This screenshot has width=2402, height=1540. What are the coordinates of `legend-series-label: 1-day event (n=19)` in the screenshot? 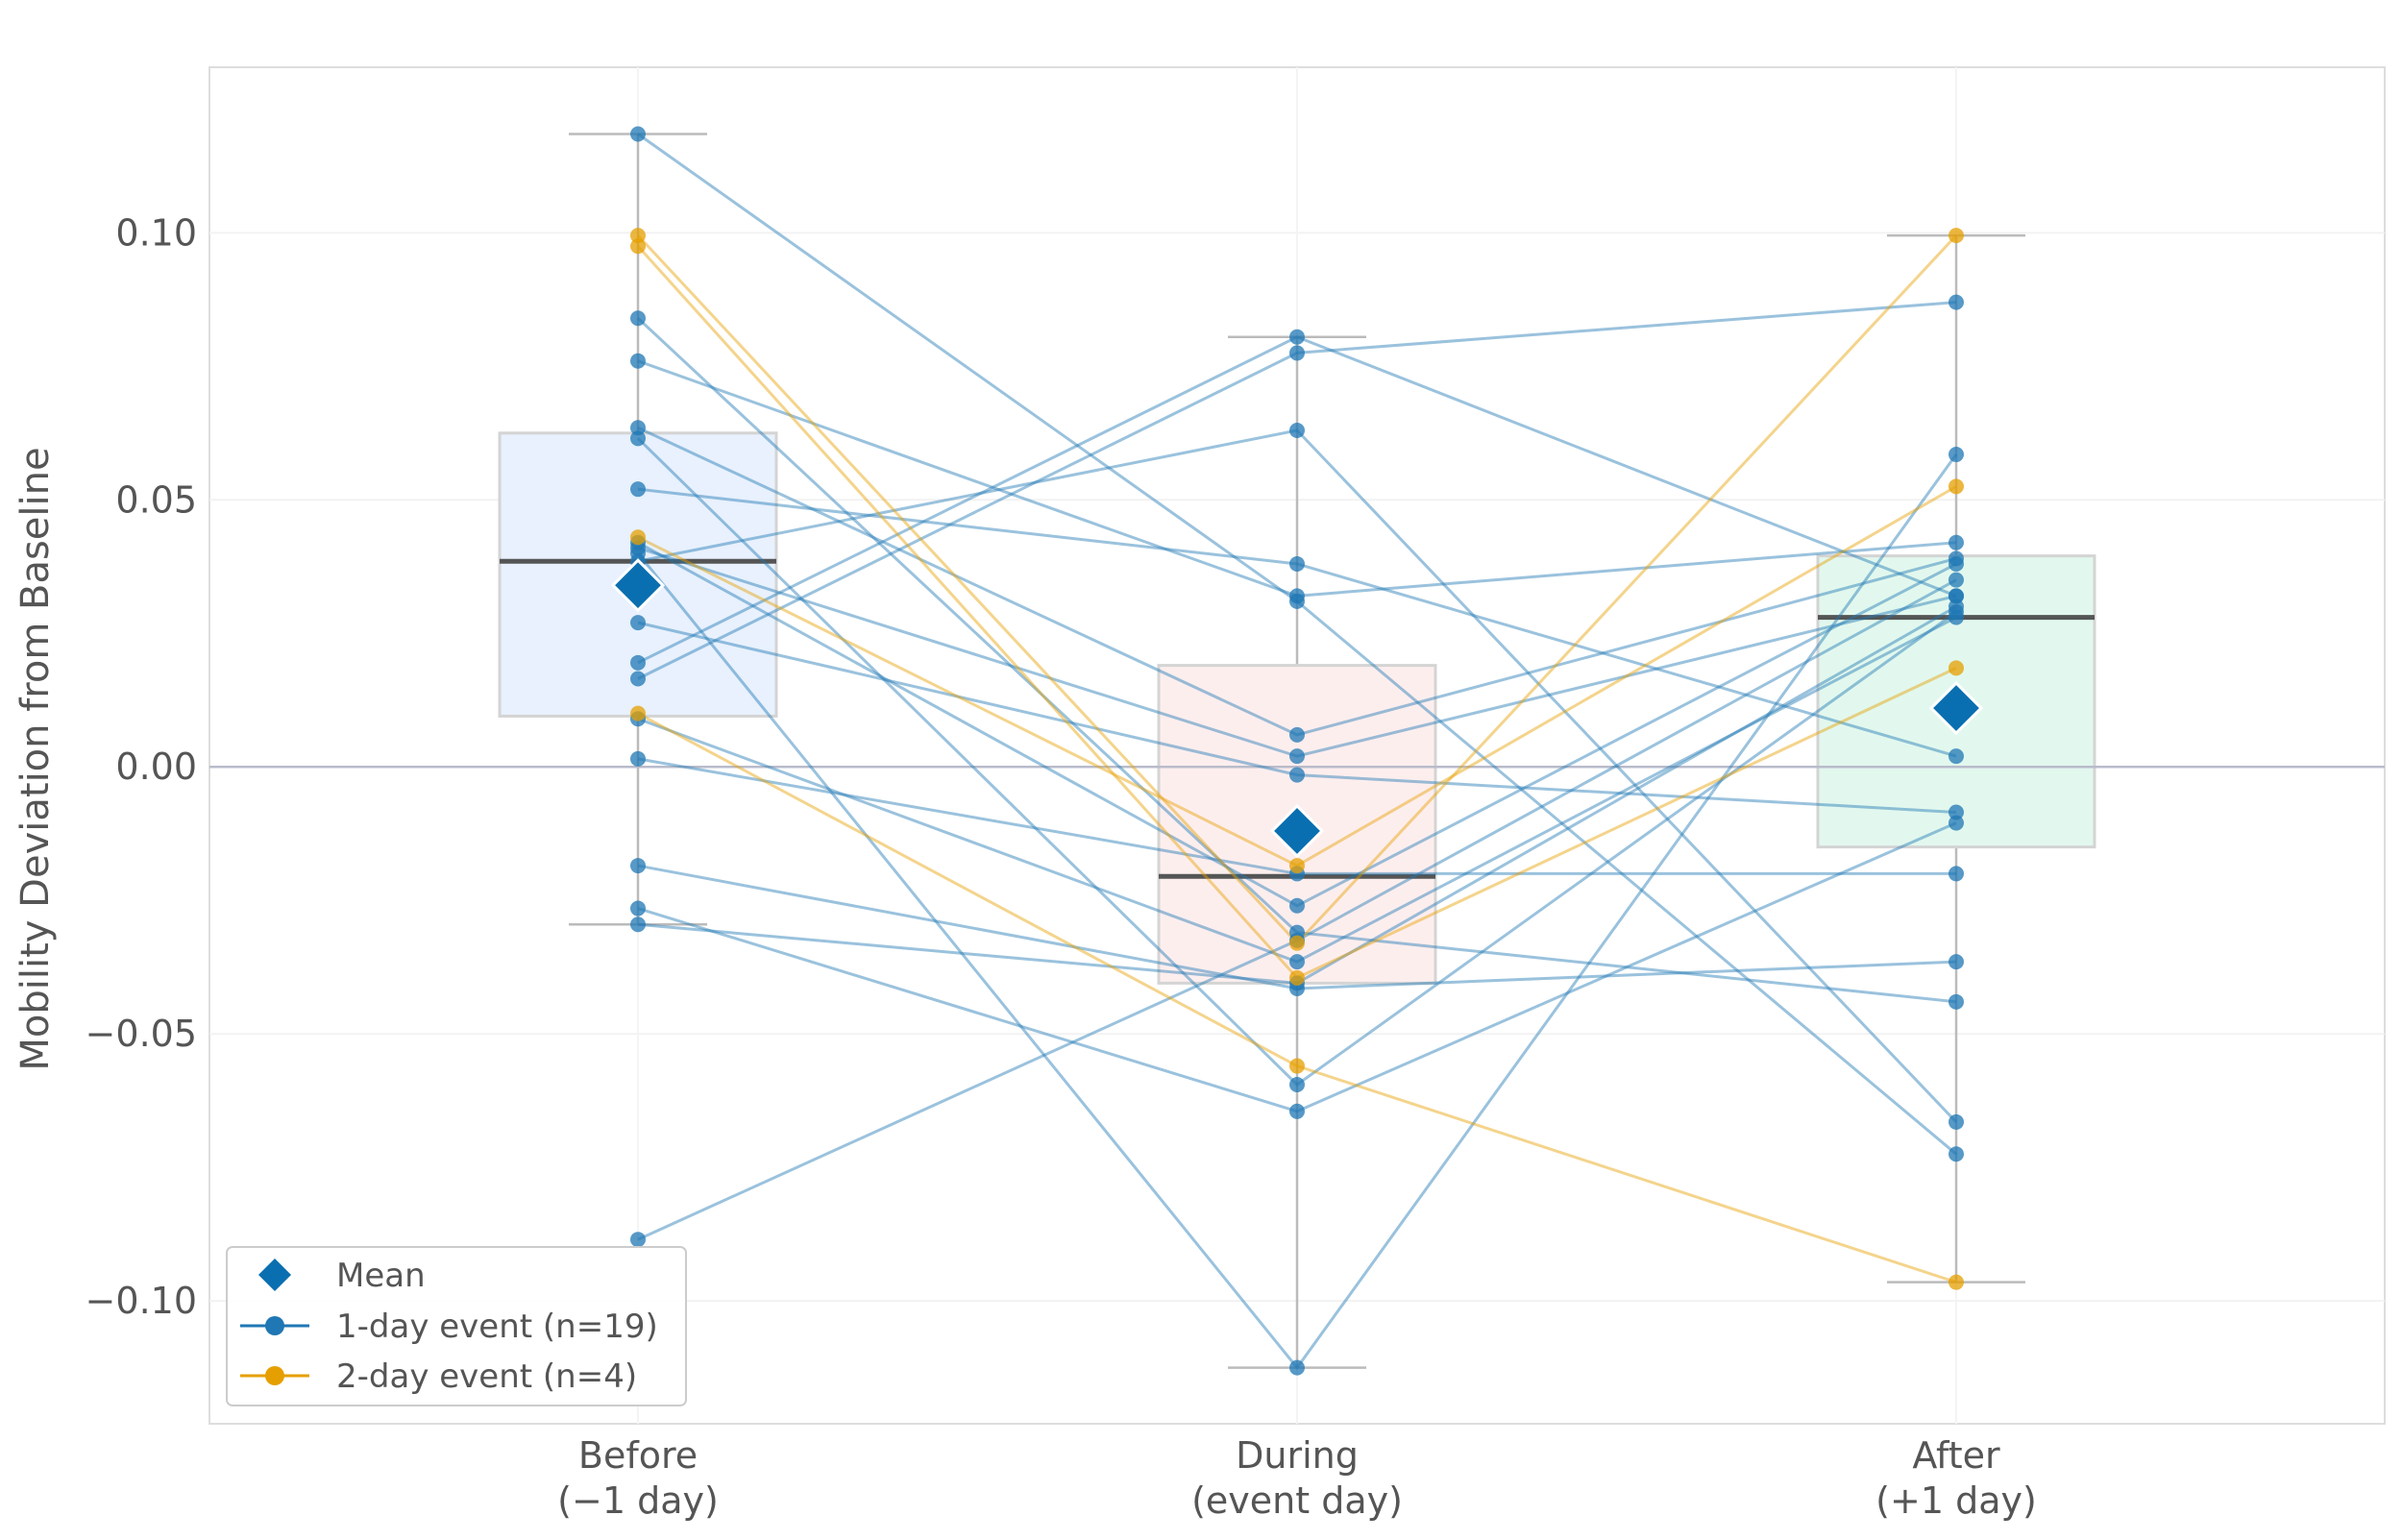 It's located at (497, 1327).